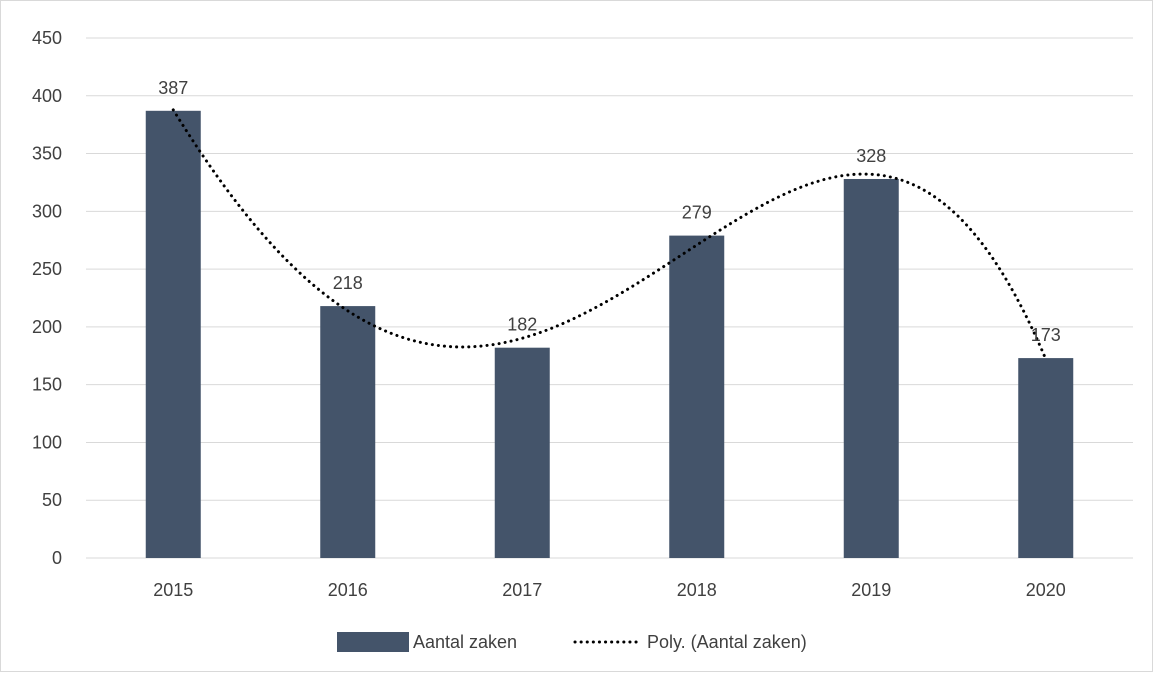 The width and height of the screenshot is (1153, 676). Describe the element at coordinates (609, 590) in the screenshot. I see `x-axis: 2015 2016 2017 2018 2019 2020` at that location.